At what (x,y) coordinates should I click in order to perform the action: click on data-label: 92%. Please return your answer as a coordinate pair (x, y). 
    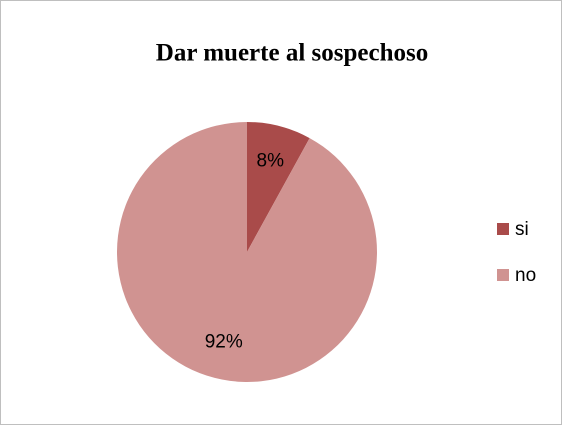
    Looking at the image, I should click on (224, 342).